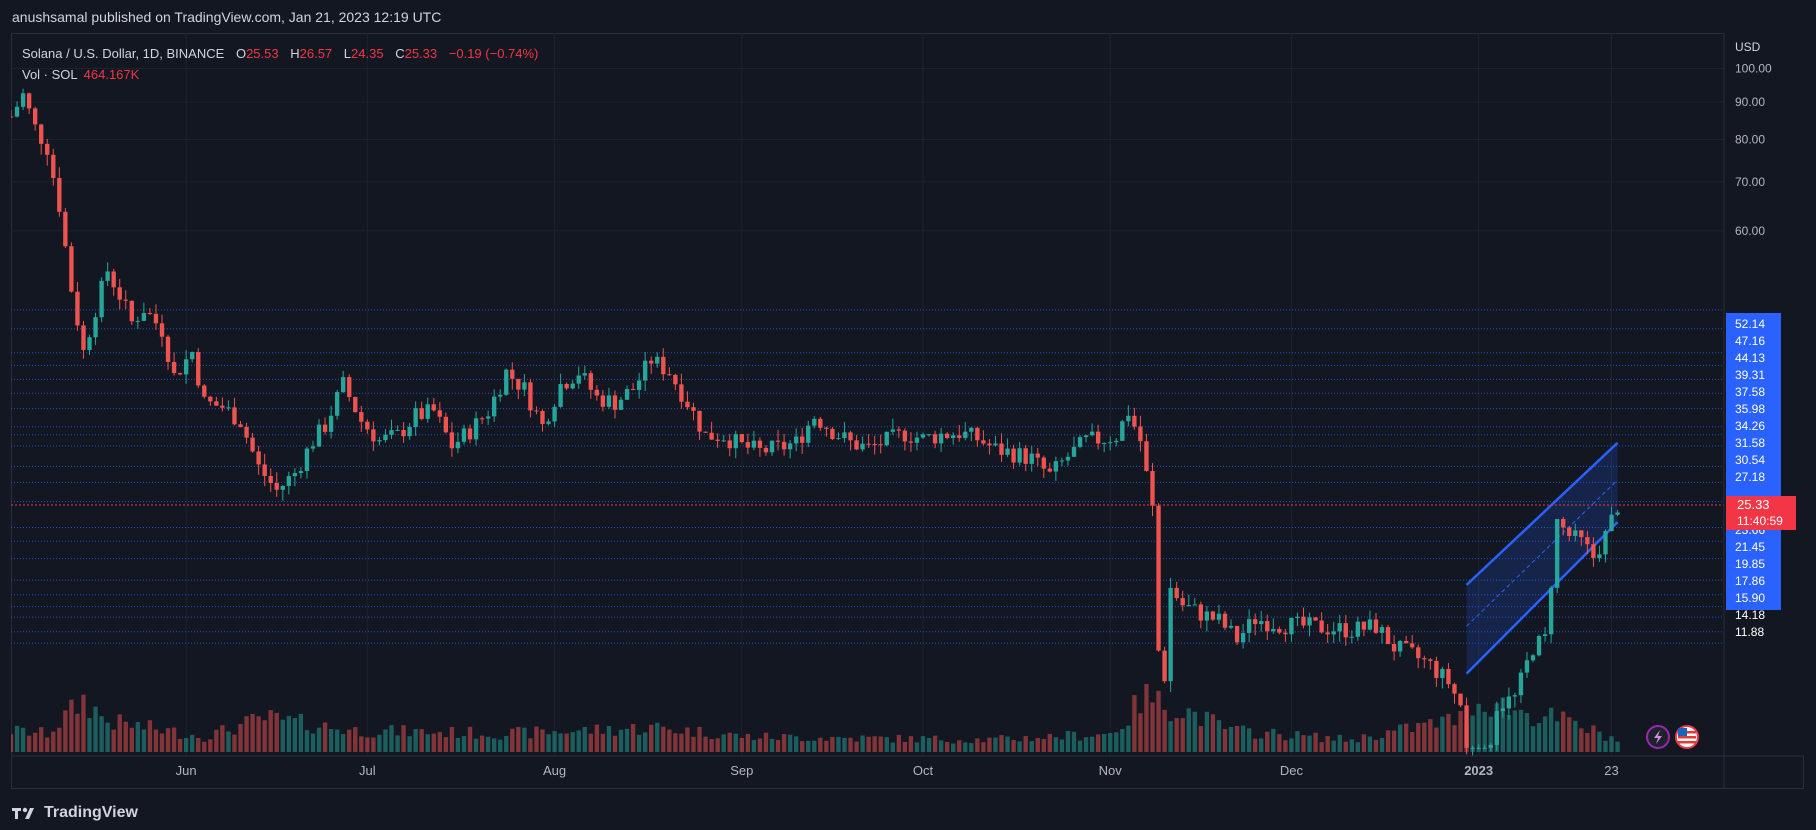 This screenshot has width=1816, height=830. What do you see at coordinates (123, 53) in the screenshot?
I see `symbol-label: Solana / U.S. Dollar, 1D, BINANCE` at bounding box center [123, 53].